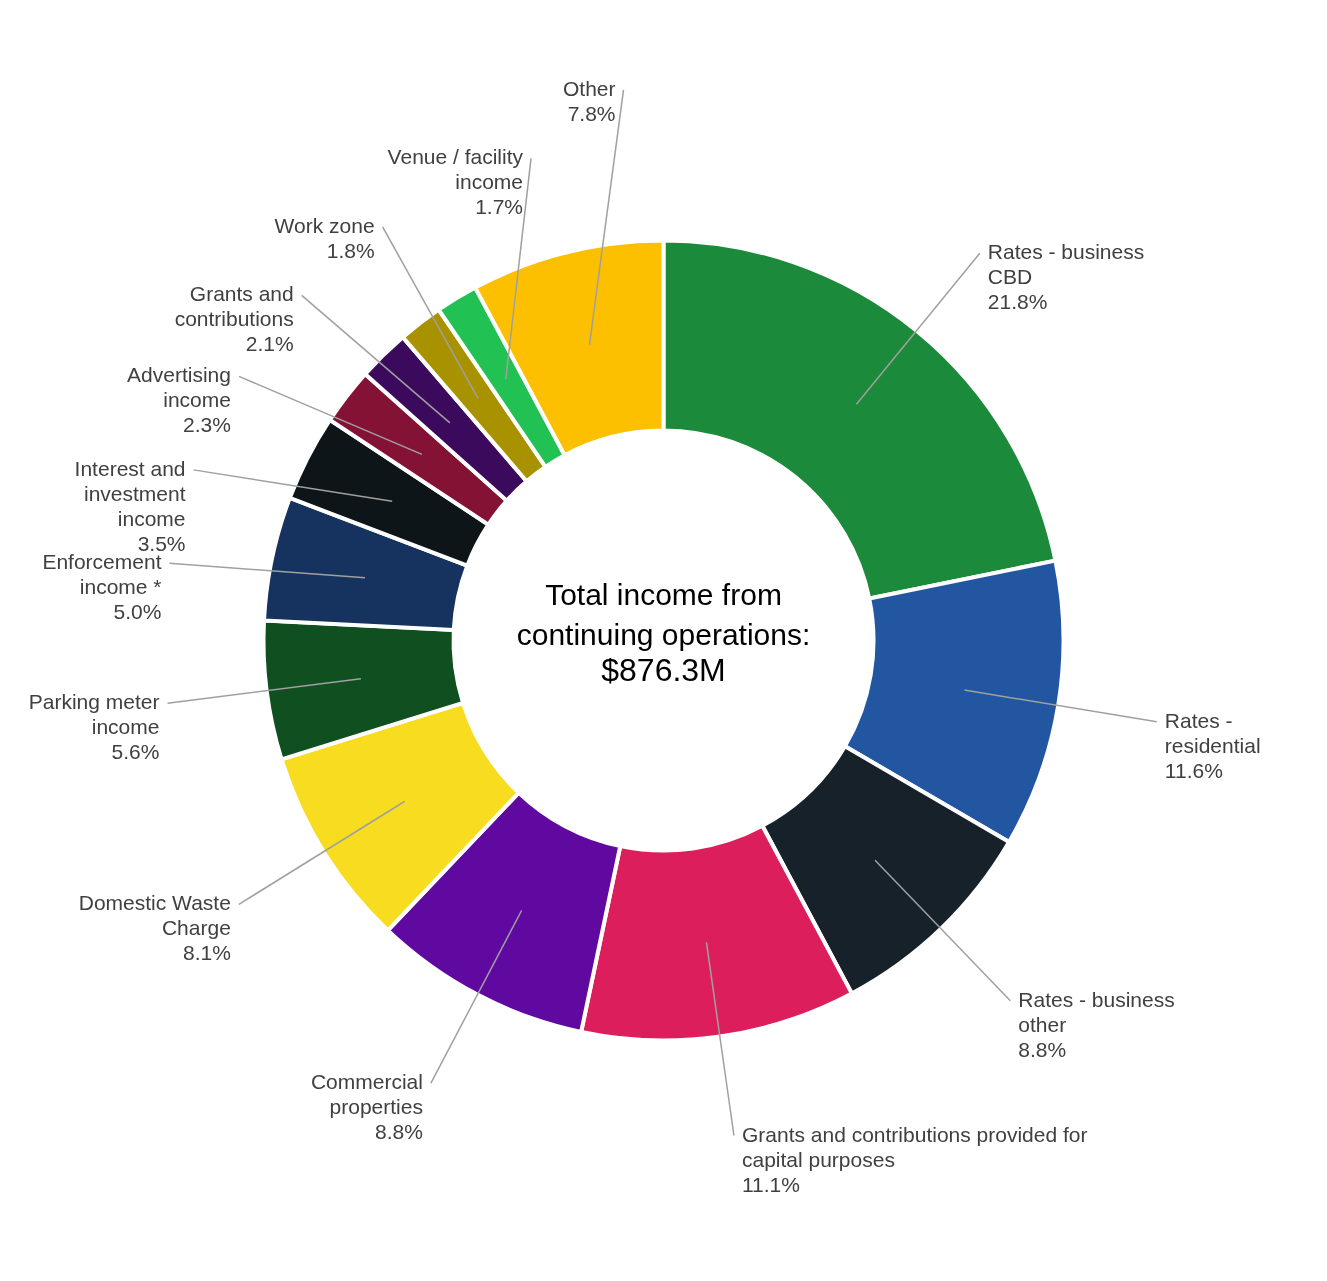 The image size is (1327, 1281). Describe the element at coordinates (234, 306) in the screenshot. I see `slice-label: Grants and contributions` at that location.